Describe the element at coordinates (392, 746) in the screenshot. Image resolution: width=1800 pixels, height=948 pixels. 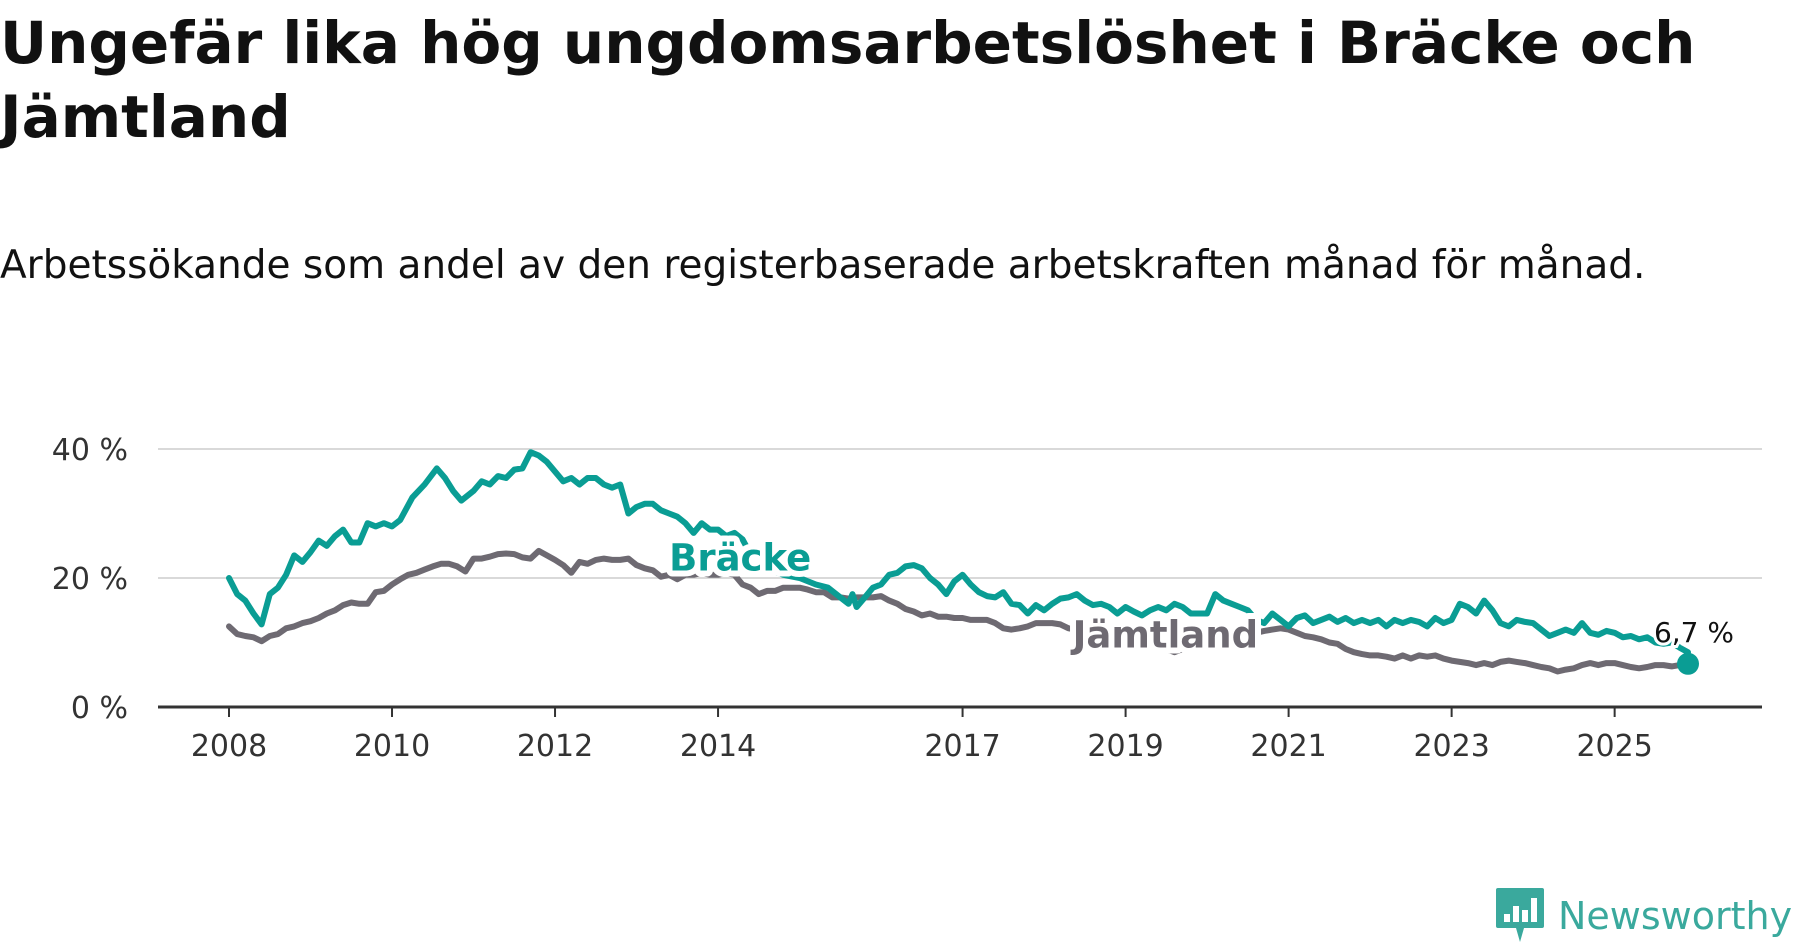
I see `x-tick-label: 2010` at that location.